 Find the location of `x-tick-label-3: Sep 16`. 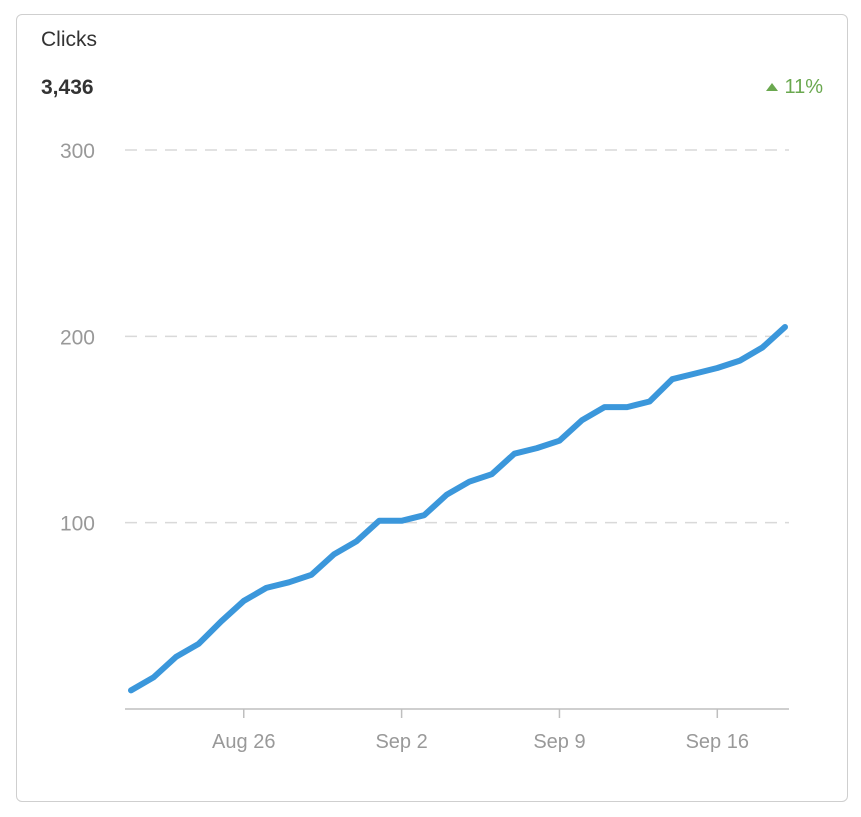

x-tick-label-3: Sep 16 is located at coordinates (717, 742).